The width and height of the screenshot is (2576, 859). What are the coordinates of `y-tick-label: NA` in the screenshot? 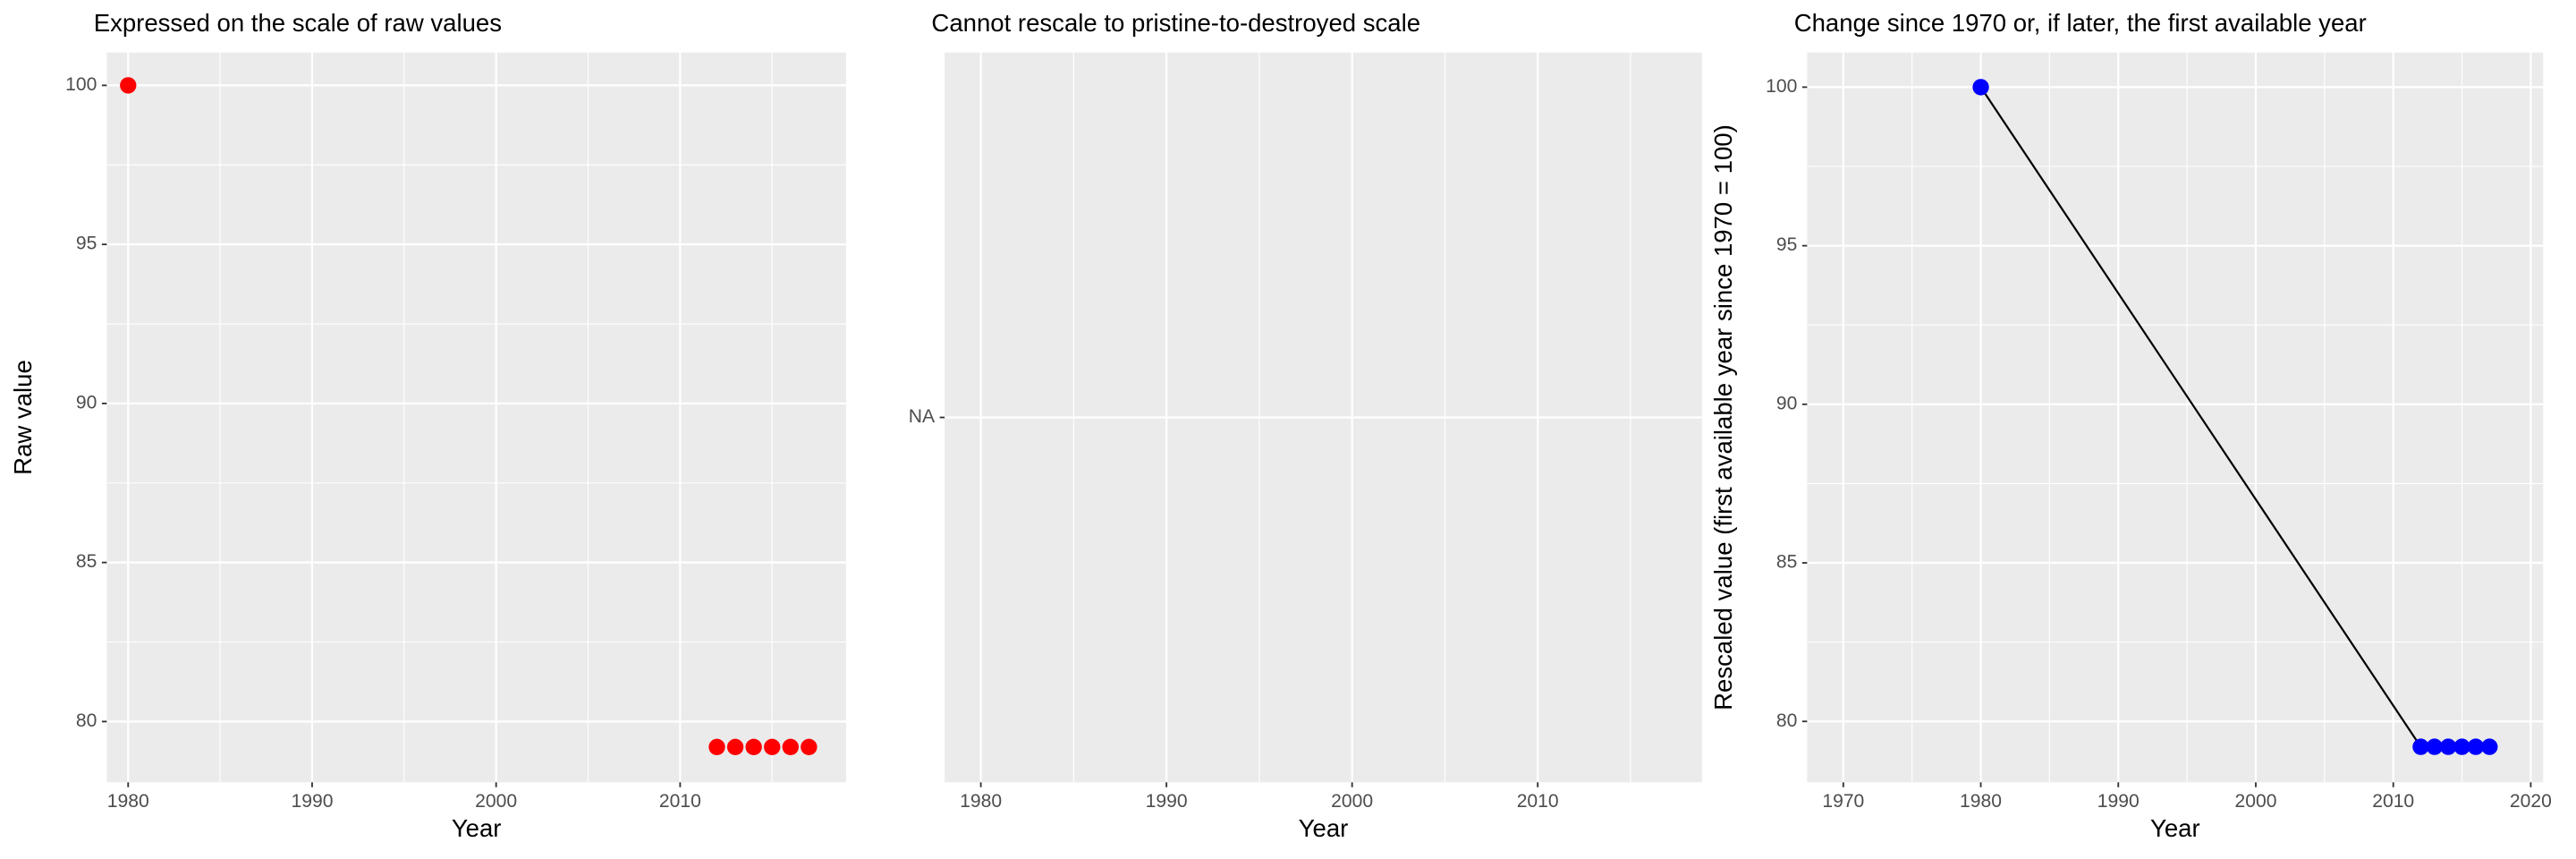 It's located at (922, 416).